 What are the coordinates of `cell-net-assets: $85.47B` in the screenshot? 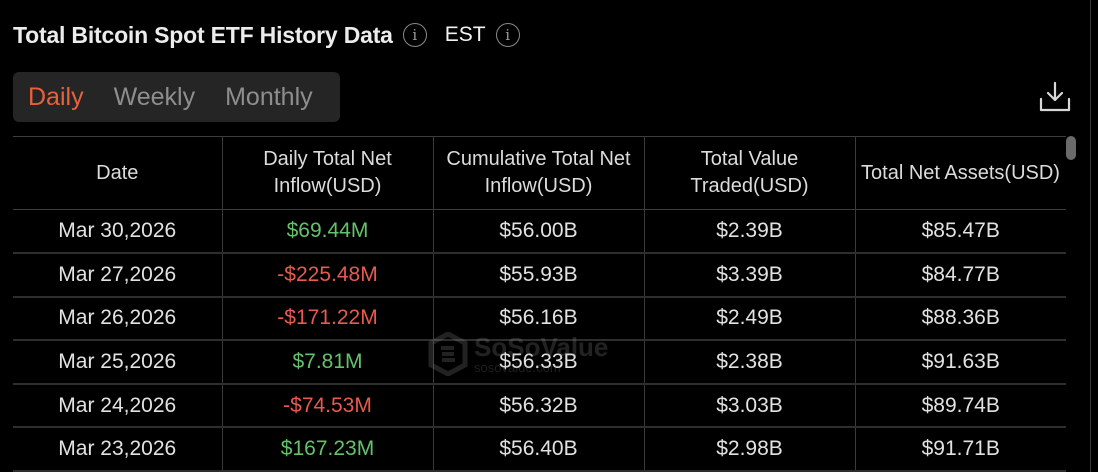 It's located at (960, 232).